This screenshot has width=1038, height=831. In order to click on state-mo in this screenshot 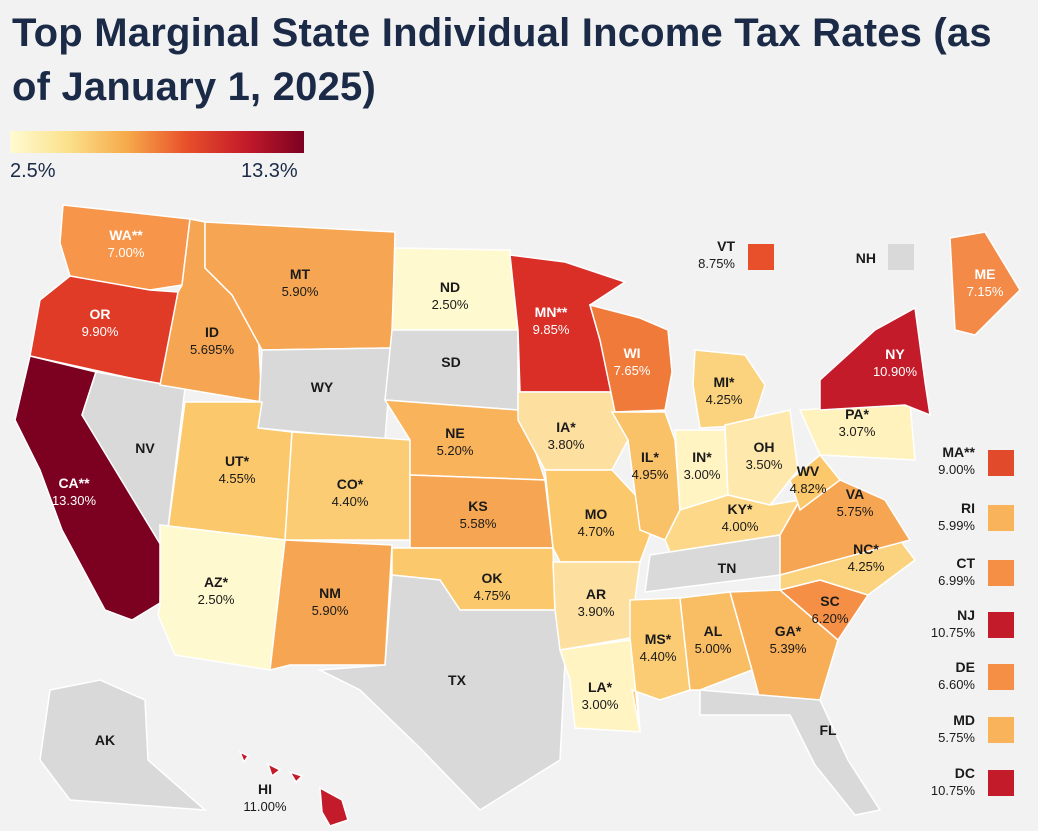, I will do `click(598, 516)`.